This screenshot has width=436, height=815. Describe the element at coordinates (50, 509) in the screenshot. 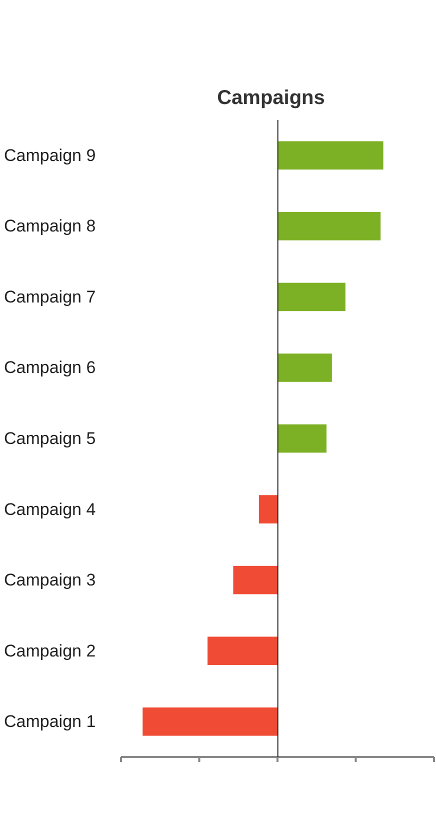

I see `y-tick-label: Campaign 4` at that location.